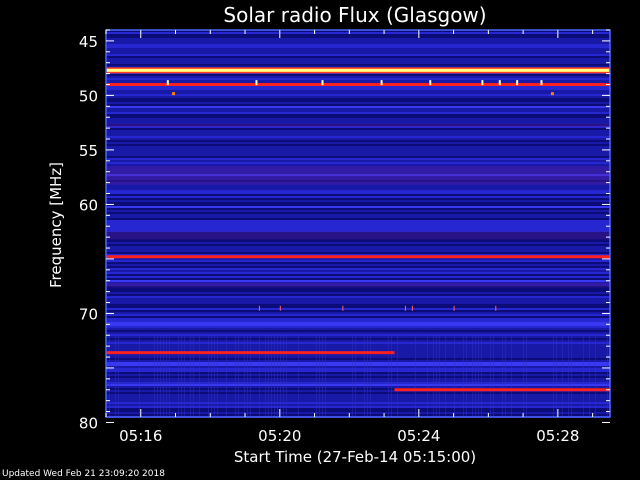  Describe the element at coordinates (88, 96) in the screenshot. I see `y-tick-label: 50` at that location.